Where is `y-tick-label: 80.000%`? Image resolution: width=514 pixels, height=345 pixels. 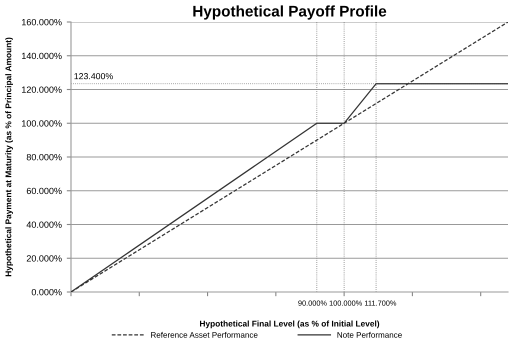 y-tick-label: 80.000% is located at coordinates (44, 157).